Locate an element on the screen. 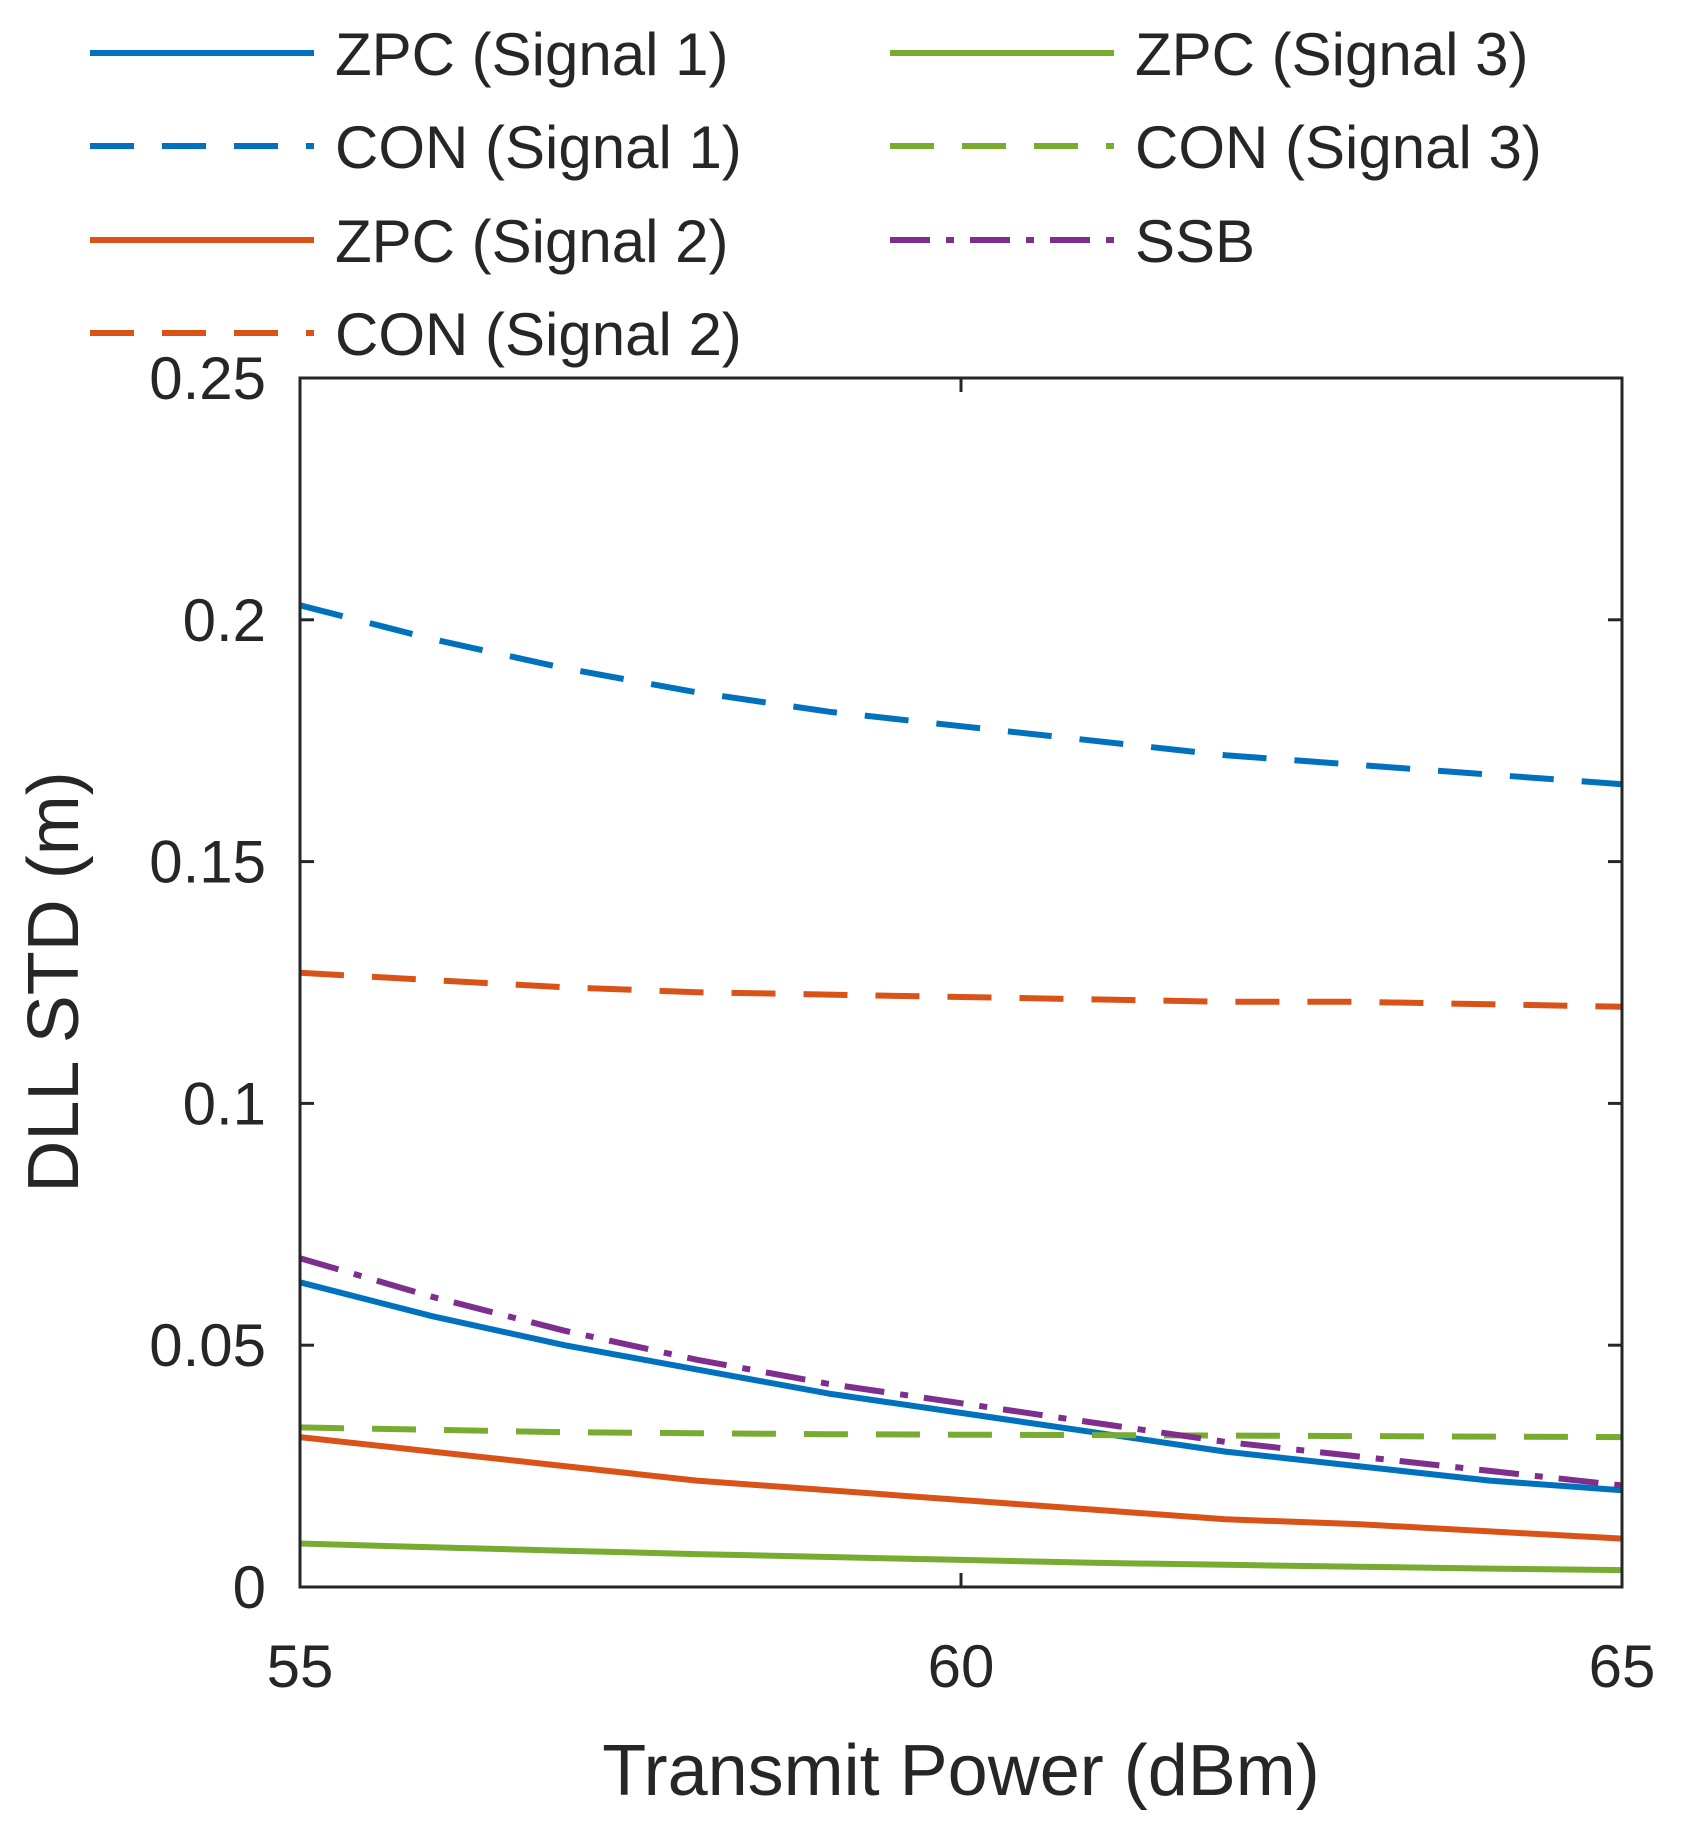  y-tick-label: 0.15 is located at coordinates (207, 862).